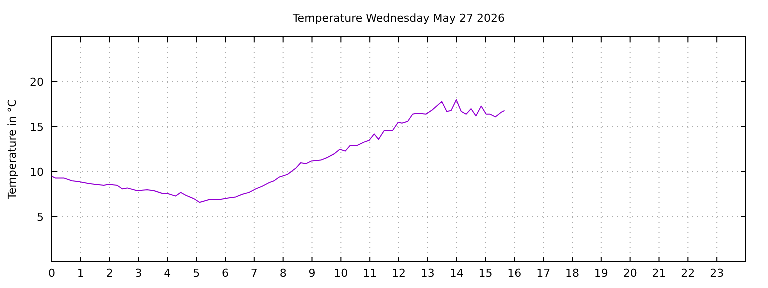 This screenshot has width=768, height=288. Describe the element at coordinates (254, 273) in the screenshot. I see `x-tick-label: 7` at that location.